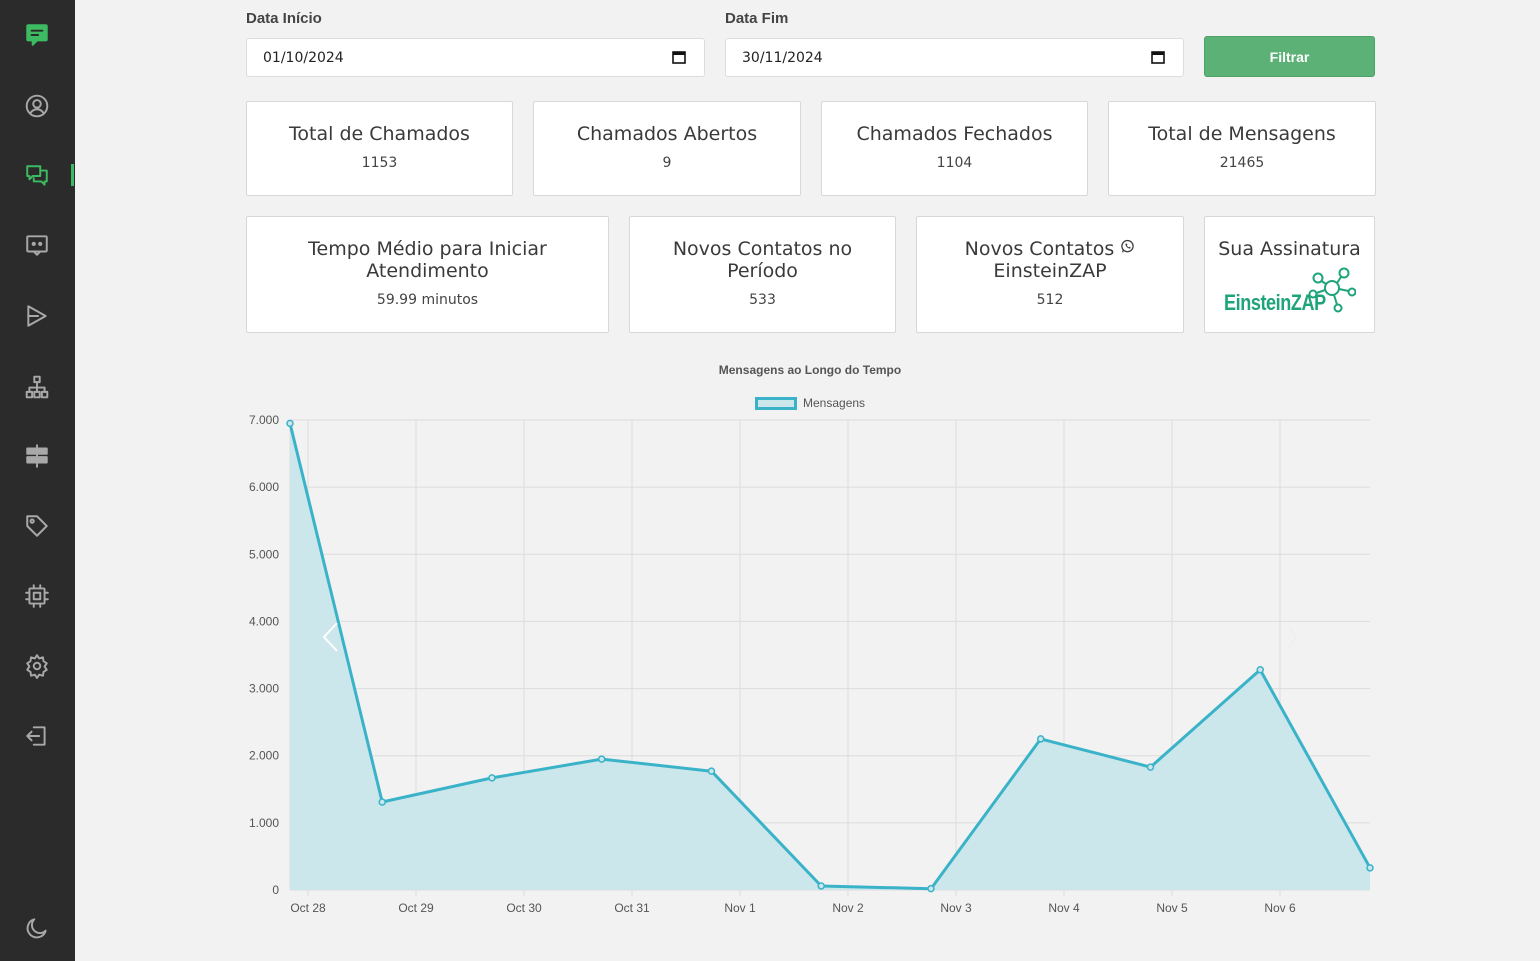 The image size is (1540, 961). I want to click on logo-text: EinsteinZAP, so click(1274, 302).